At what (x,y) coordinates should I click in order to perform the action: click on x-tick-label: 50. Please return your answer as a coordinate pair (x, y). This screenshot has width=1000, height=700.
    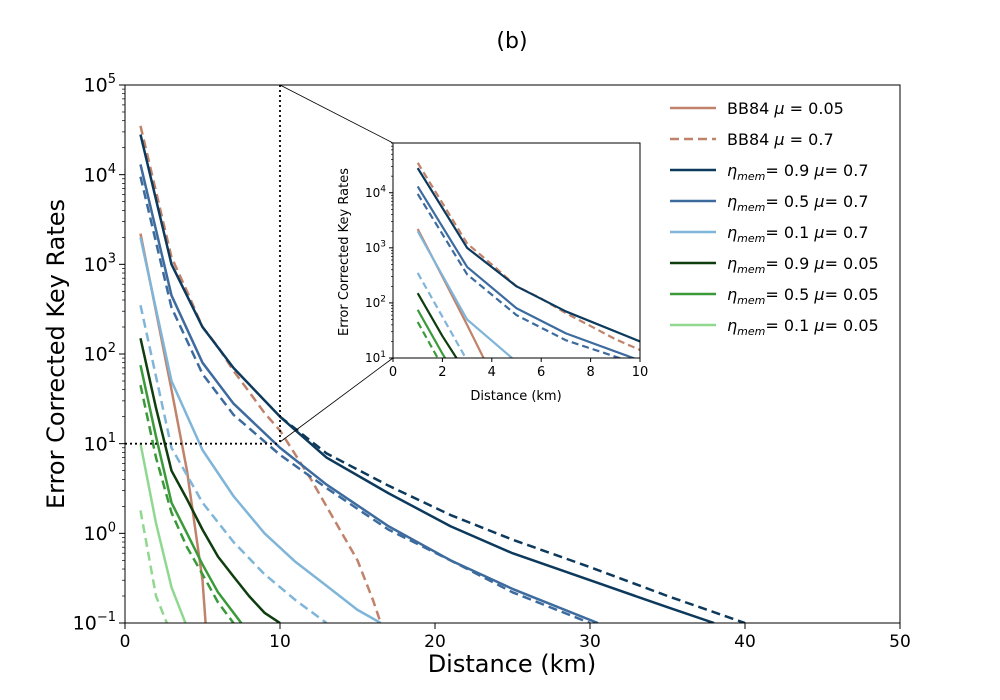
    Looking at the image, I should click on (900, 642).